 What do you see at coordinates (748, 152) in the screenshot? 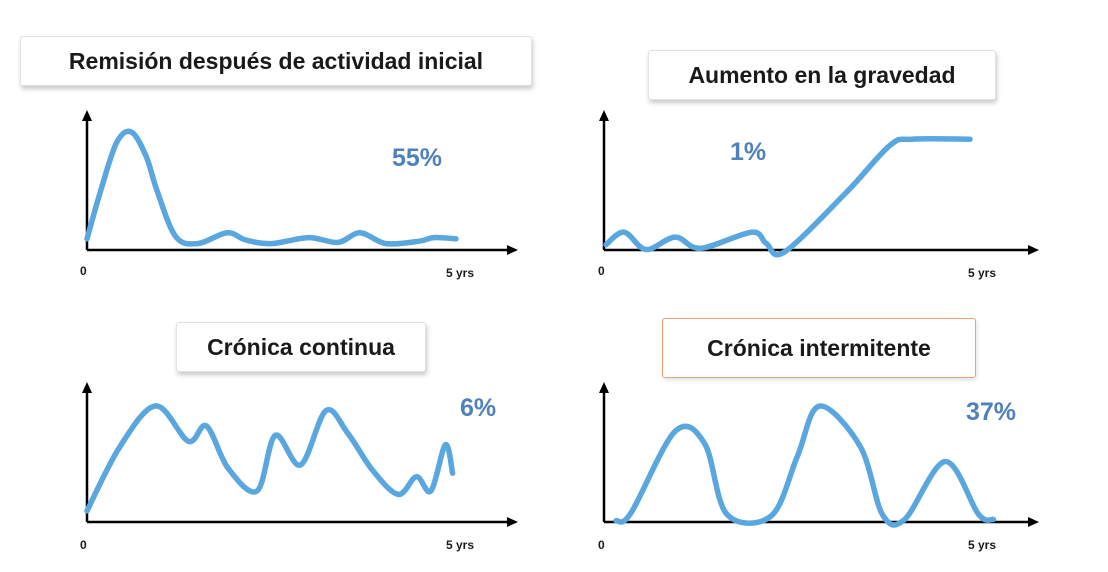
I see `percentage-annotation: 1%` at bounding box center [748, 152].